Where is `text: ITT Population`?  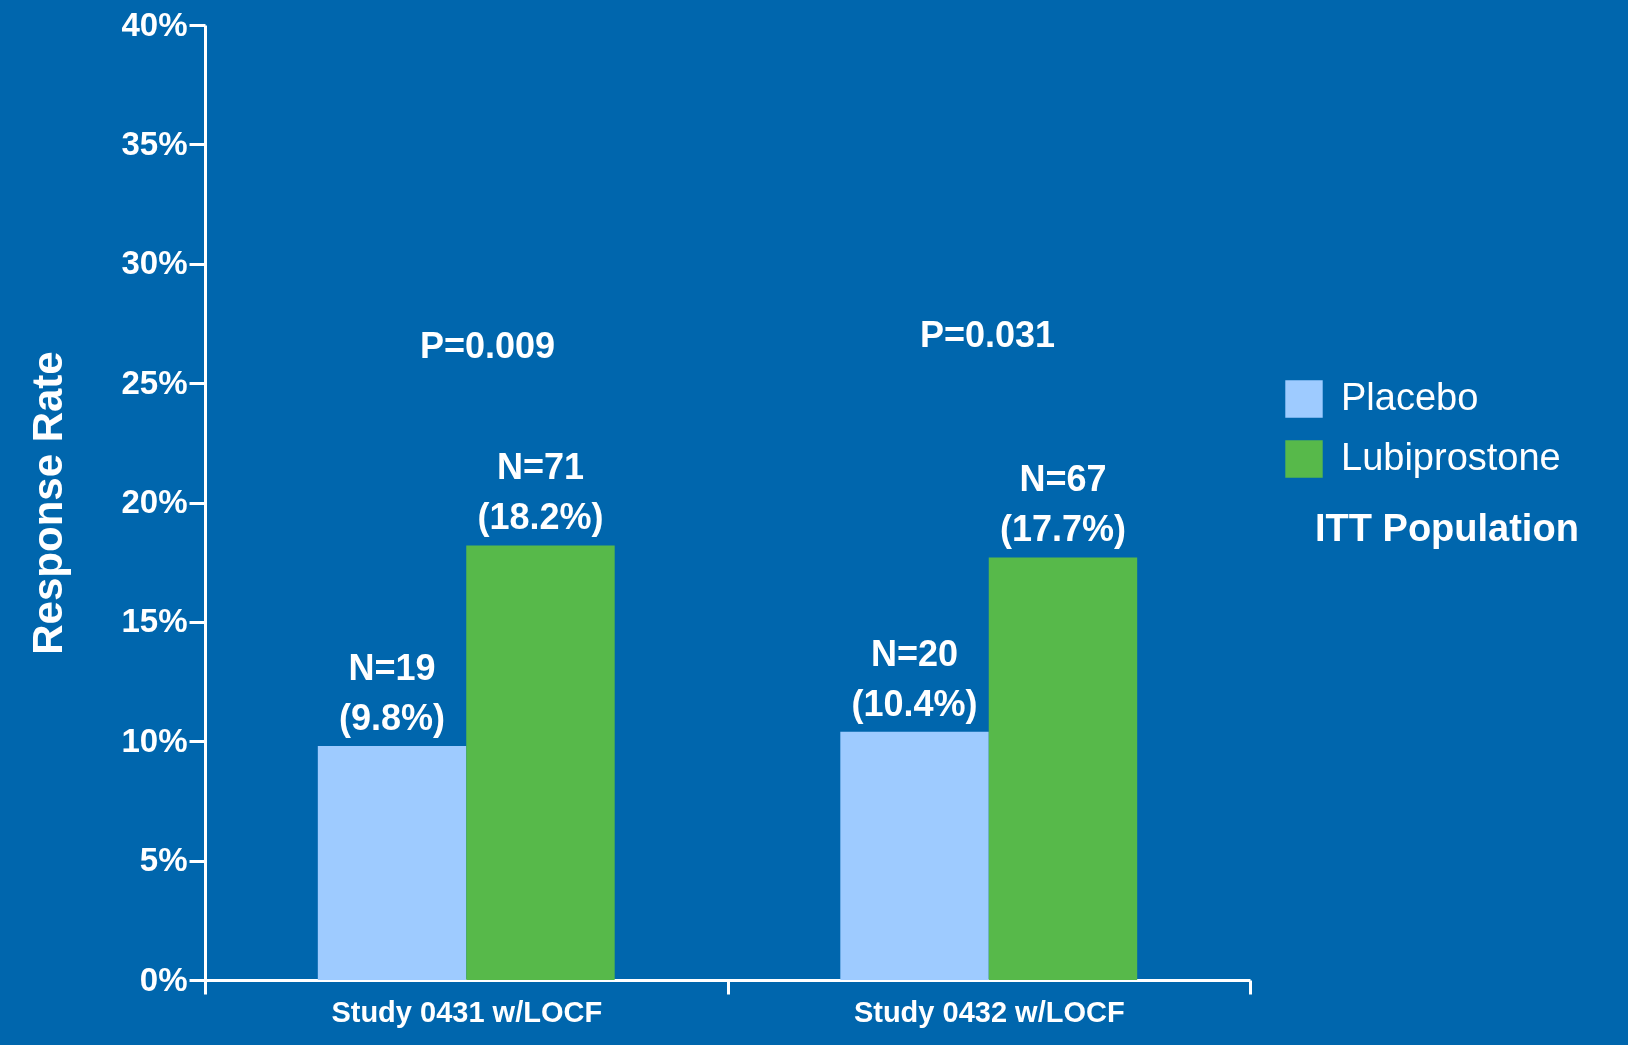
text: ITT Population is located at coordinates (1447, 528).